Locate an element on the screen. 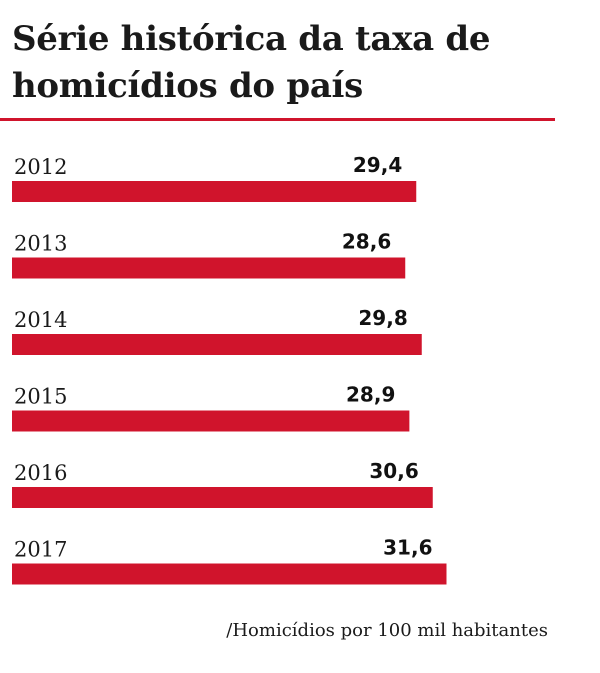 This screenshot has width=600, height=673. bar-2017 is located at coordinates (229, 574).